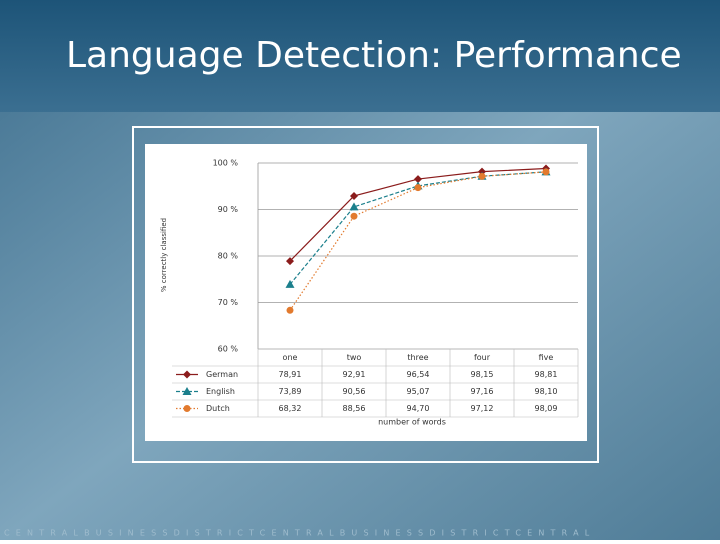  What do you see at coordinates (228, 256) in the screenshot?
I see `y-tick-label: 80 %` at bounding box center [228, 256].